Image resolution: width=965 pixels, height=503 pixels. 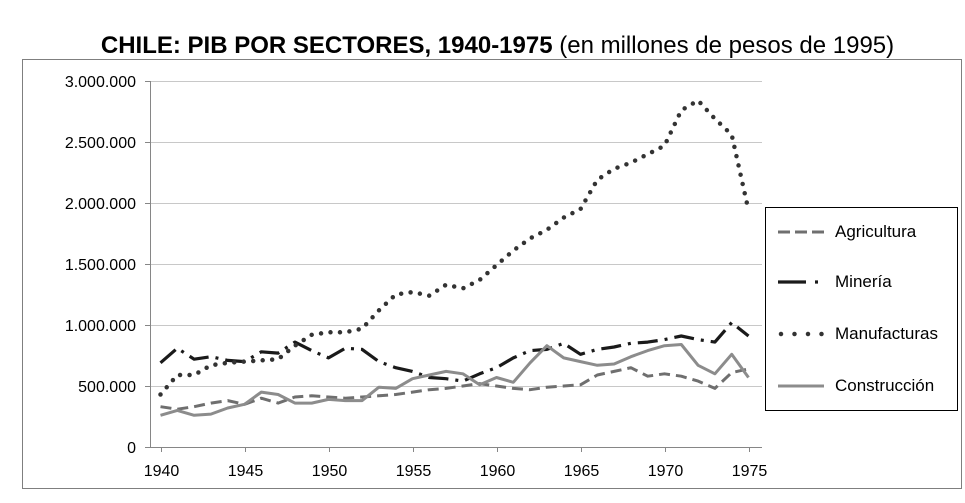 I want to click on chart-title: CHILE: PIB POR SECTORES, 1940-1975, so click(x=326, y=45).